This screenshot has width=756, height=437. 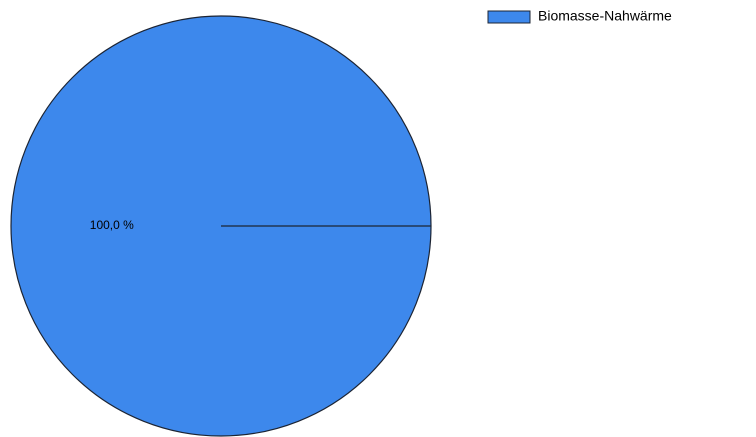 What do you see at coordinates (509, 17) in the screenshot?
I see `legend-swatch` at bounding box center [509, 17].